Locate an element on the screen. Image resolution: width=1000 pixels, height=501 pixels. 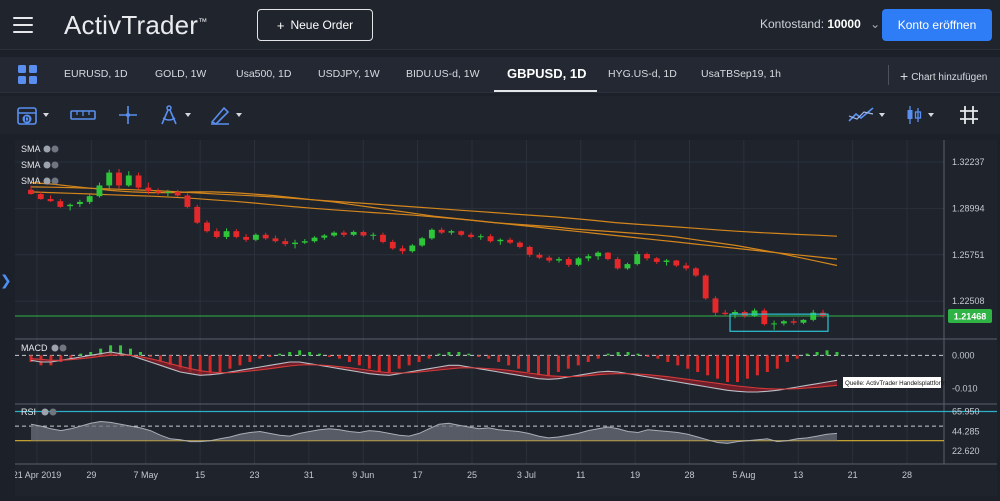
tab-usa500: Usa500, 1D is located at coordinates (264, 74).